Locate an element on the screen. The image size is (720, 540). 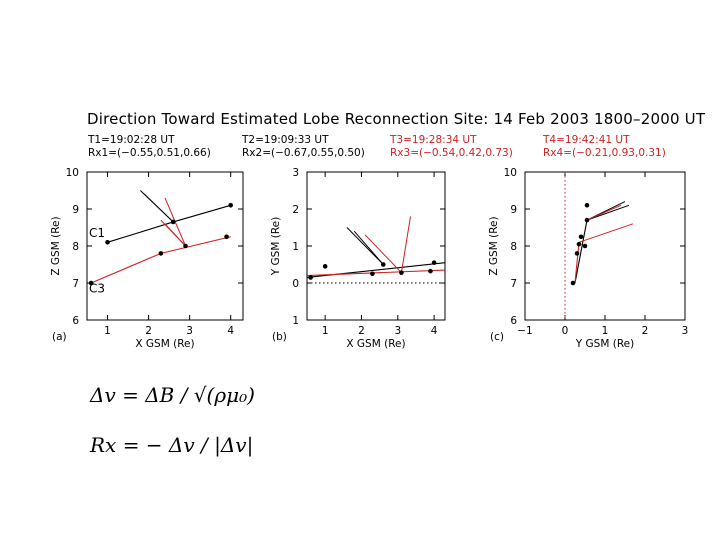
equation-rx: Rx = − Δv / |Δv| is located at coordinates (172, 445).